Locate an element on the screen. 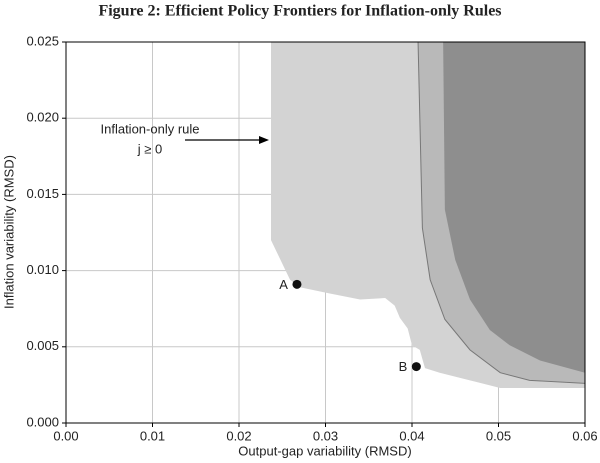  x-tick-label: 0.00 is located at coordinates (65, 435).